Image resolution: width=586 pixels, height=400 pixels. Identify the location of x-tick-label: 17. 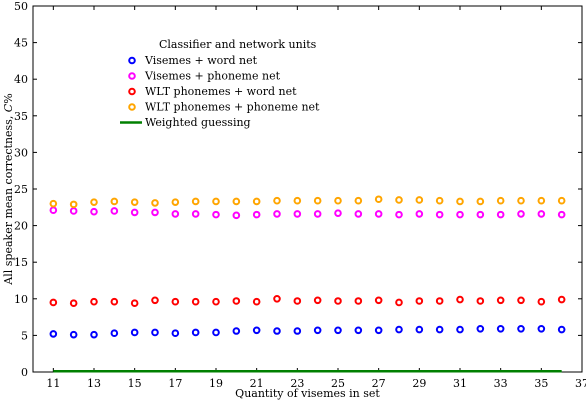
(175, 383).